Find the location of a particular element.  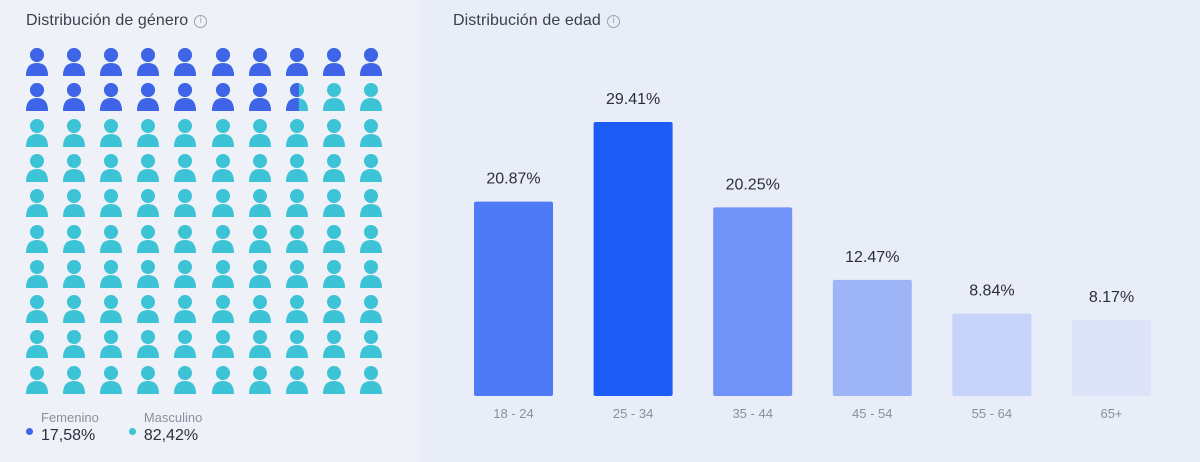

age-title: Distribución de edad i is located at coordinates (536, 21).